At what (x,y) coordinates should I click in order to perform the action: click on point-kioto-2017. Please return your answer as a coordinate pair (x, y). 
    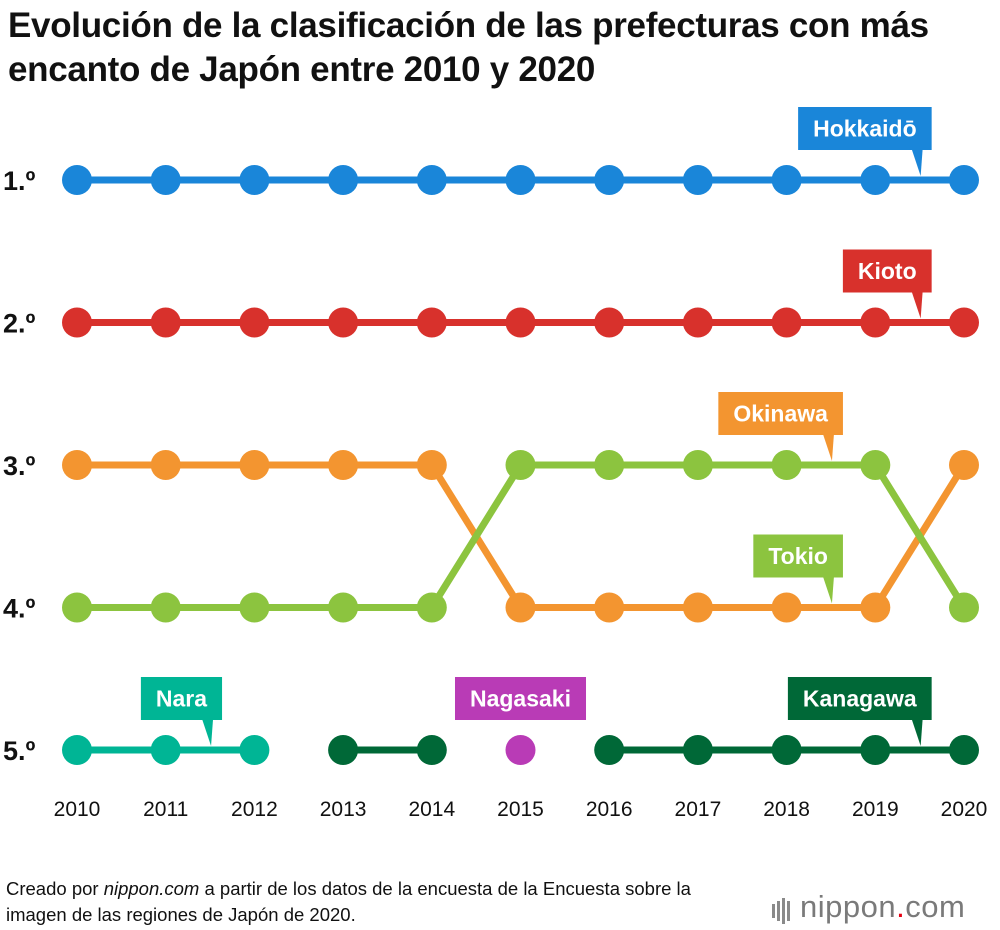
    Looking at the image, I should click on (697, 322).